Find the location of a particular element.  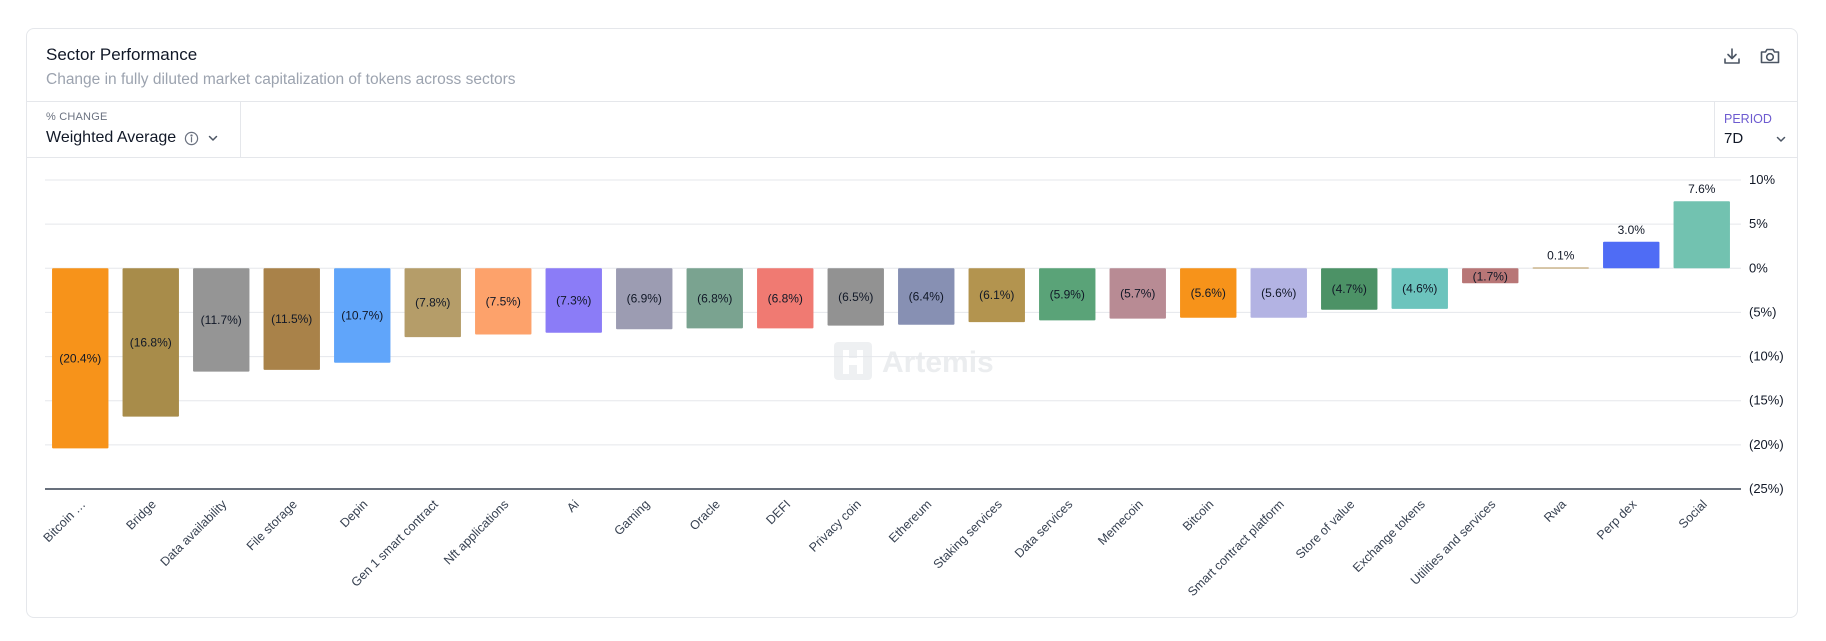

period-value: 7D is located at coordinates (1734, 138).